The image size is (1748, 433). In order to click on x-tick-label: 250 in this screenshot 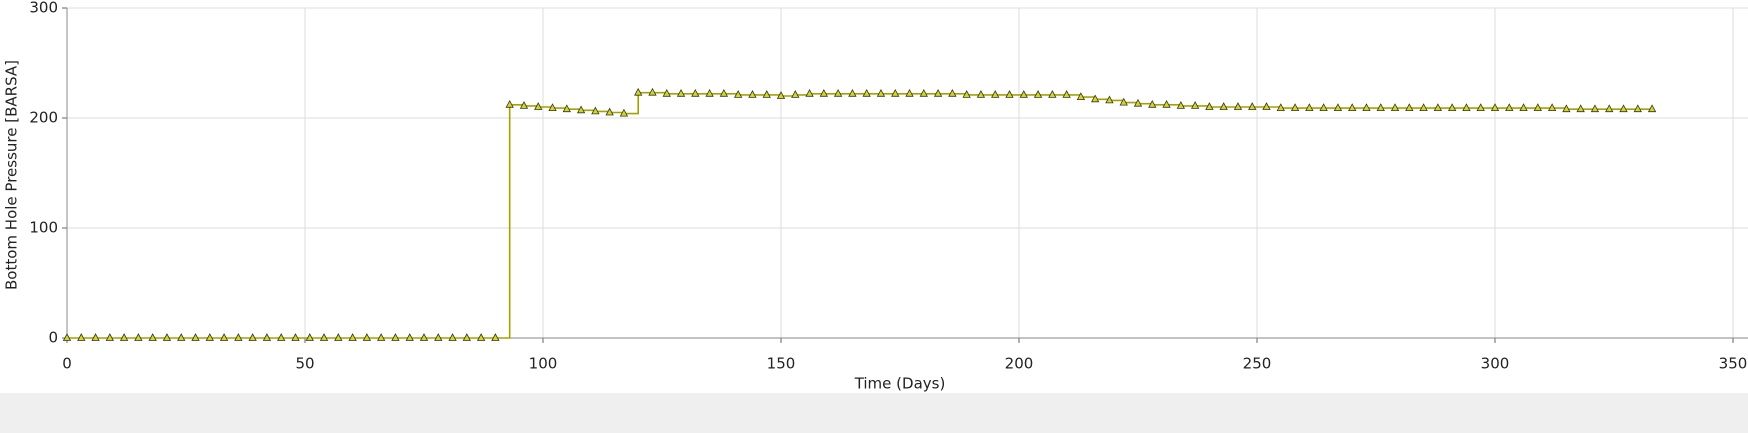, I will do `click(1257, 364)`.